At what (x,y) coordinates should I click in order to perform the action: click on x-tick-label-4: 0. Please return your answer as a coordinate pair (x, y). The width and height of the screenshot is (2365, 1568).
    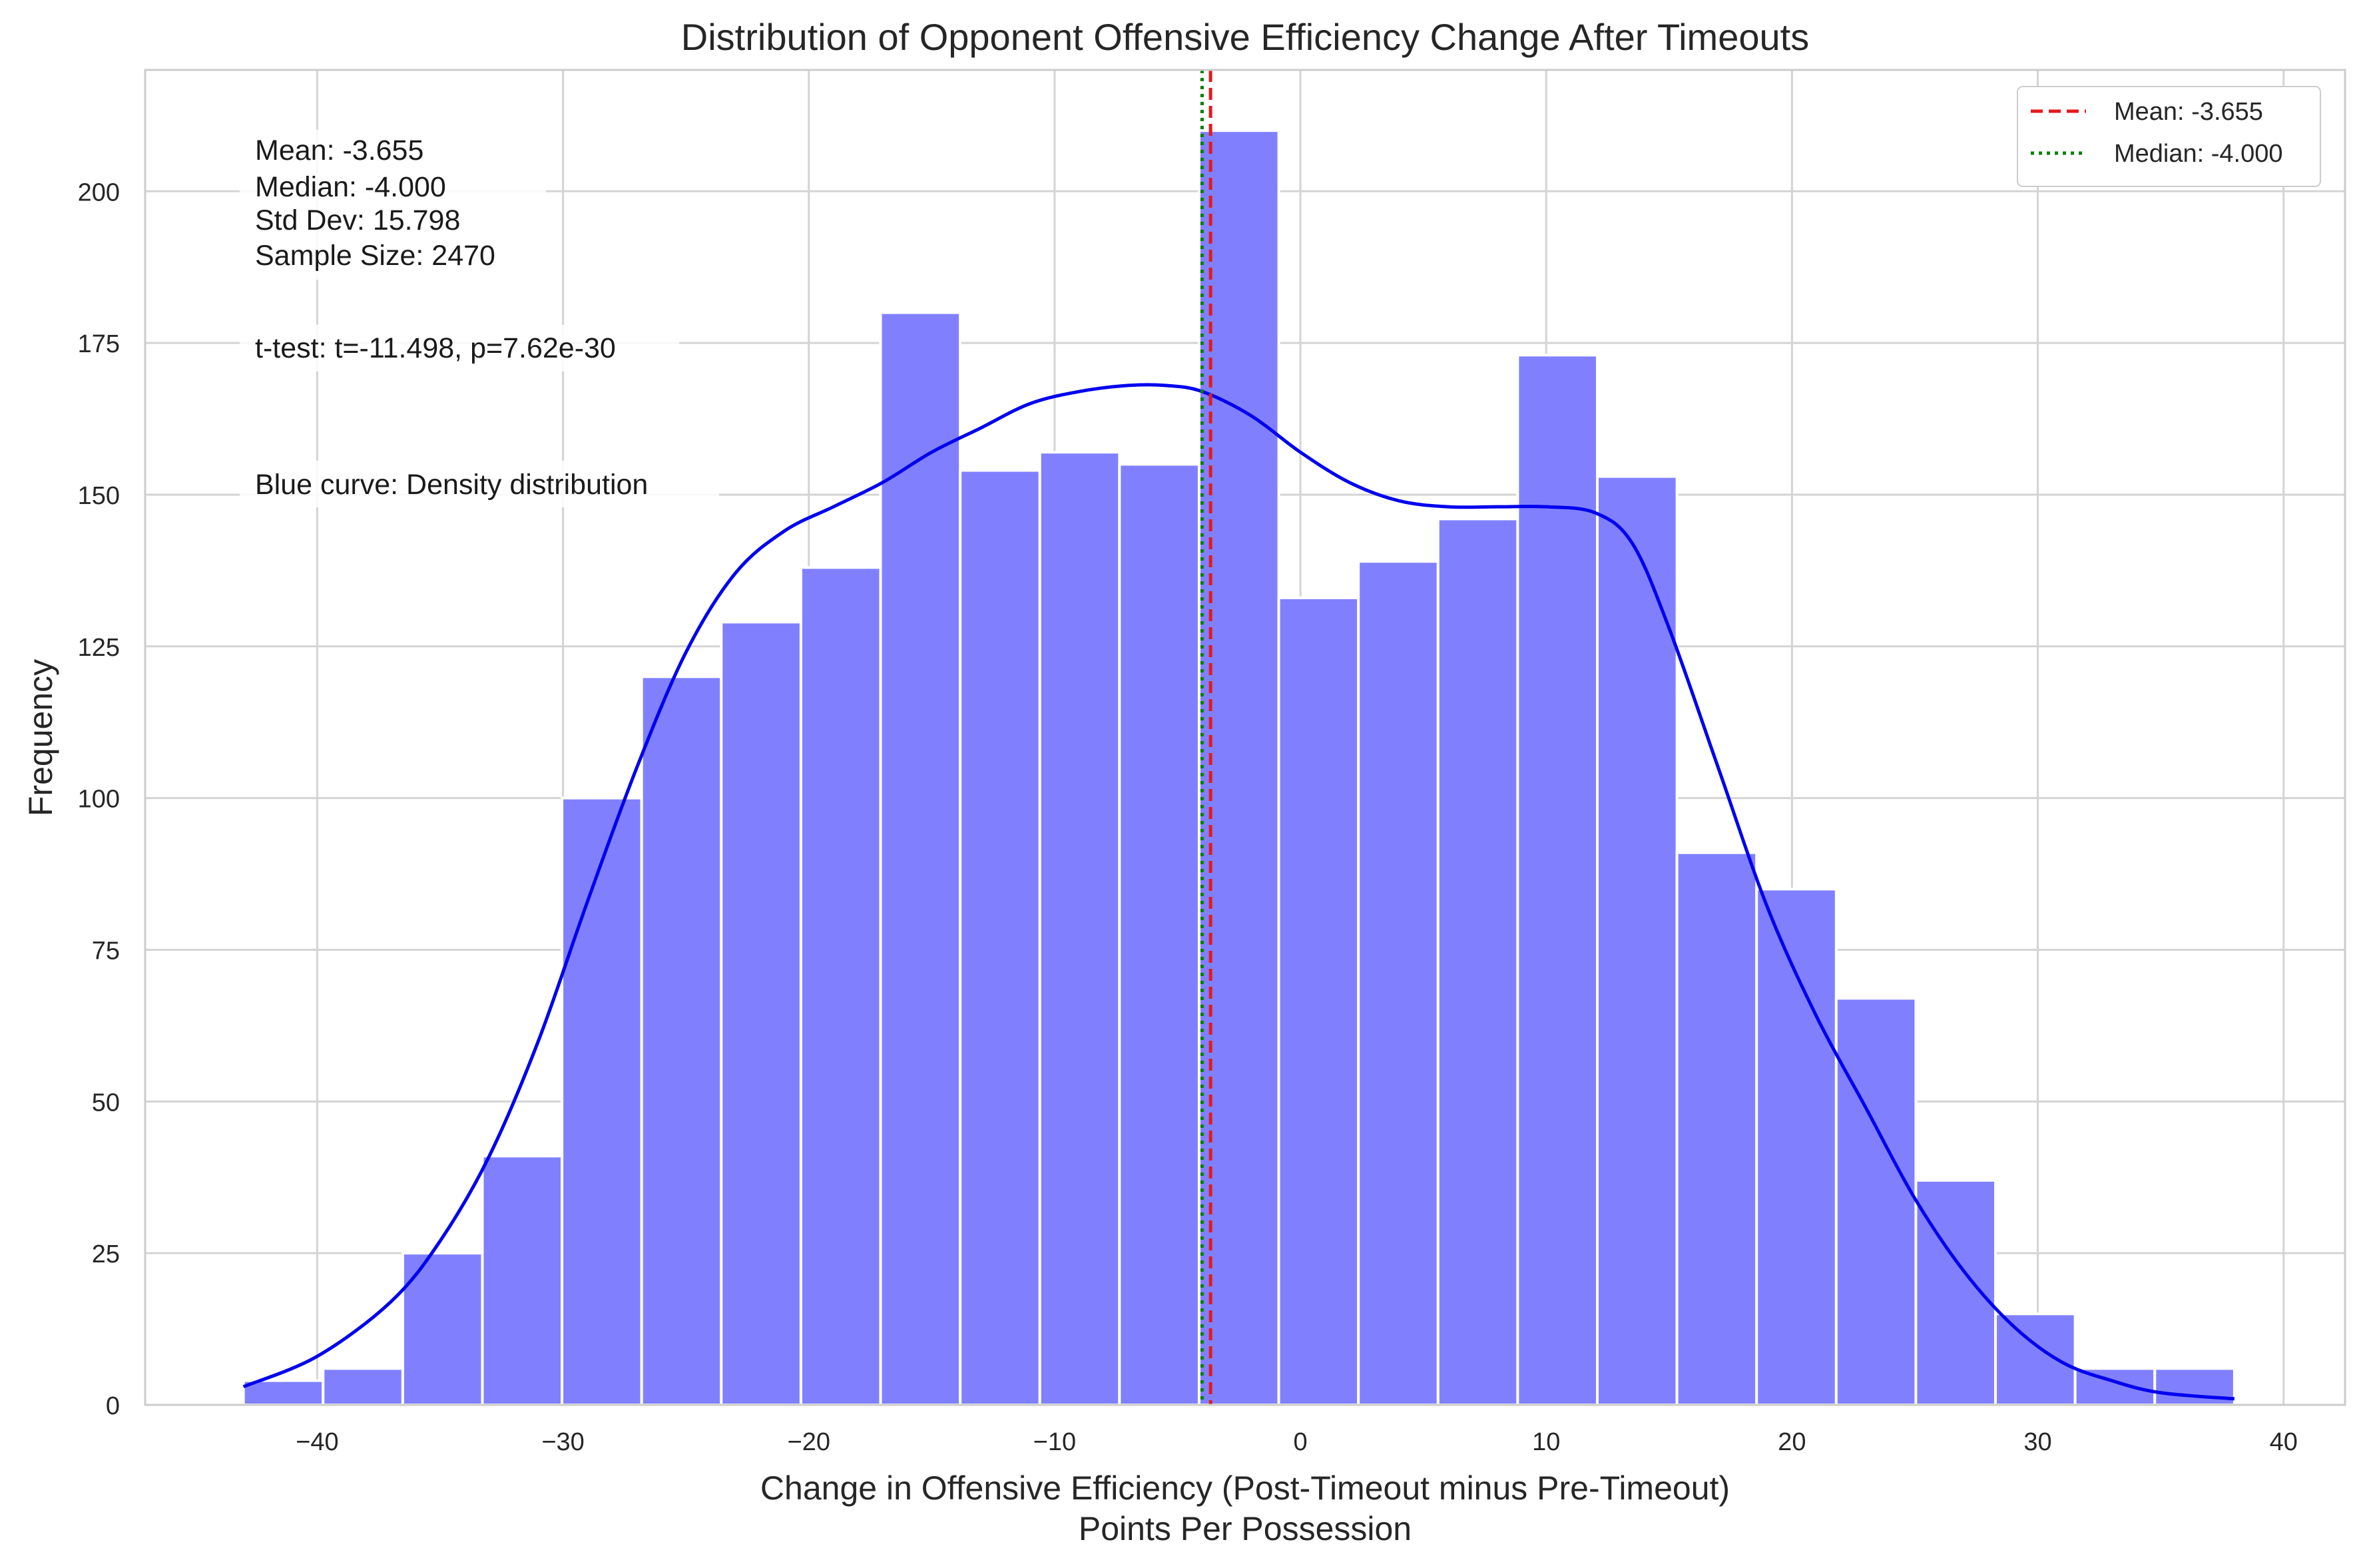
    Looking at the image, I should click on (1300, 1442).